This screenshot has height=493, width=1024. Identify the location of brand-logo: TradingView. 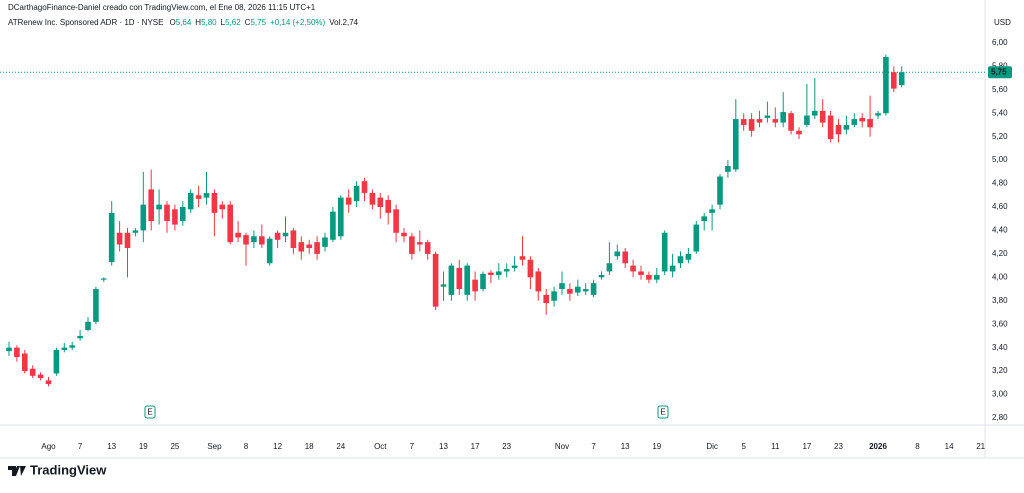
(57, 469).